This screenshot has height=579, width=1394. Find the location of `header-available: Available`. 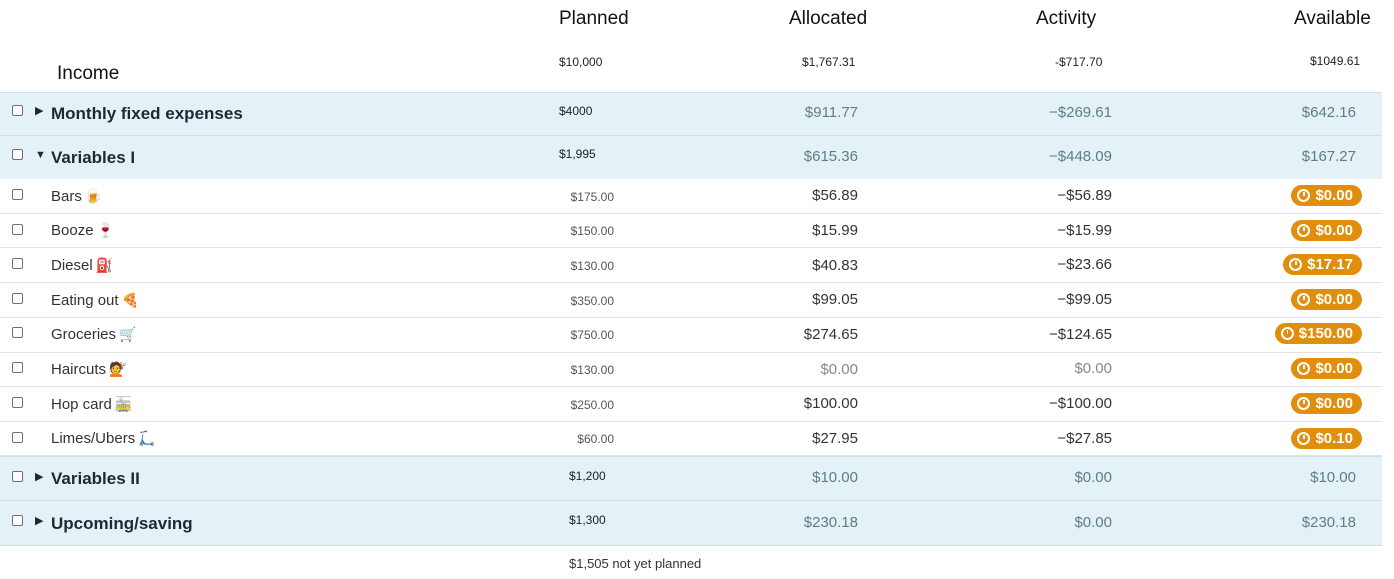

header-available: Available is located at coordinates (1332, 18).